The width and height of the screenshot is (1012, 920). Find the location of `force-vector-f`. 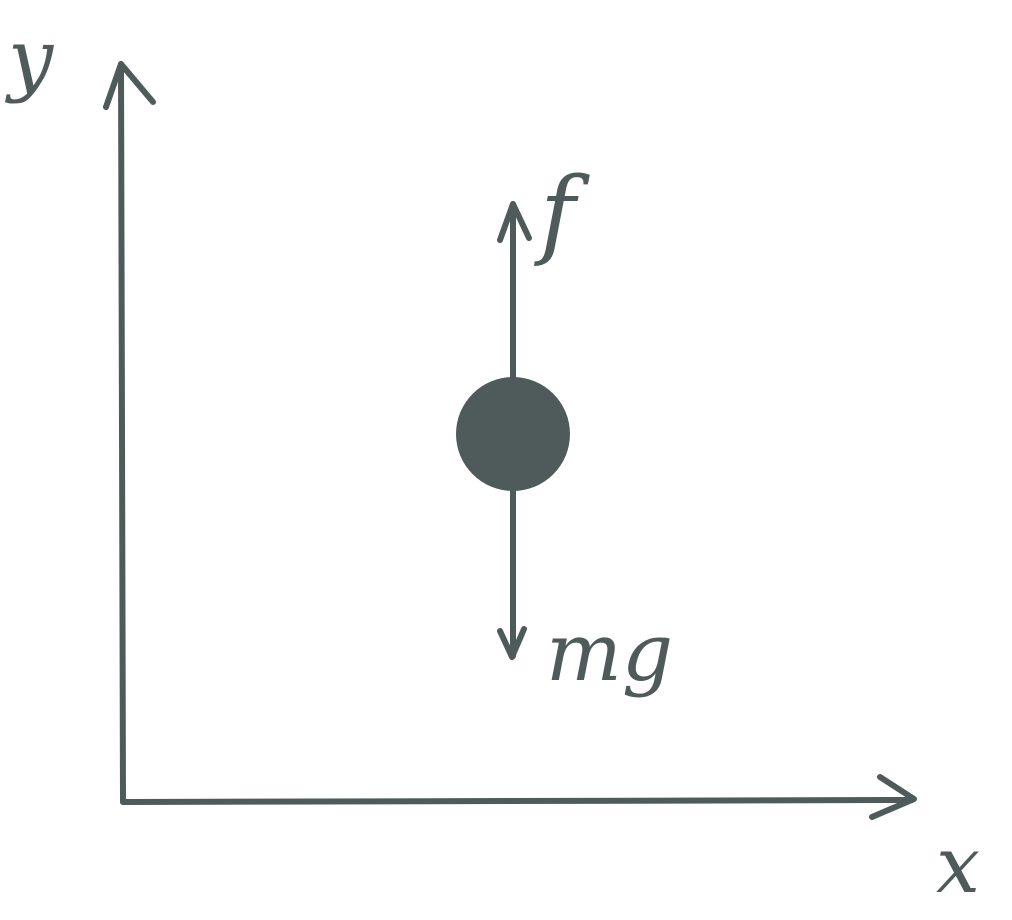

force-vector-f is located at coordinates (514, 292).